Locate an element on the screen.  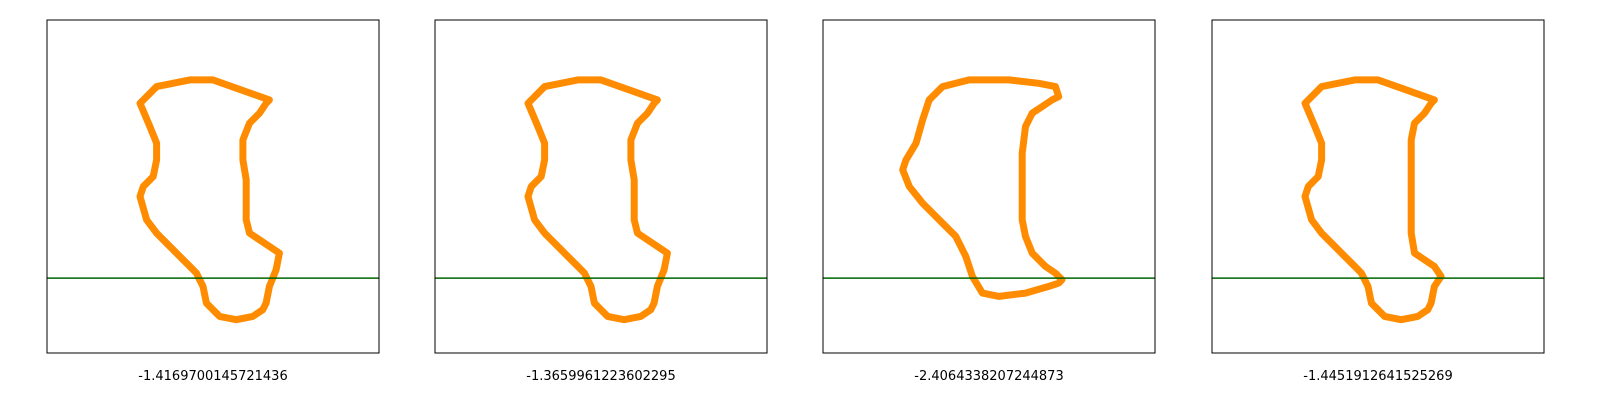
panel-label: -1.4451912641525269 is located at coordinates (1377, 376).